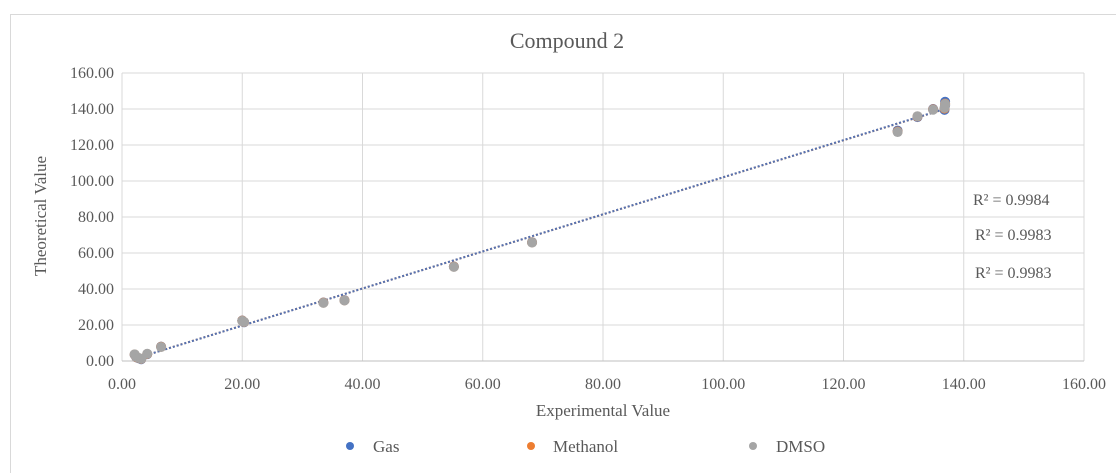 The width and height of the screenshot is (1116, 473). I want to click on y-tick-label: 60.00, so click(96, 253).